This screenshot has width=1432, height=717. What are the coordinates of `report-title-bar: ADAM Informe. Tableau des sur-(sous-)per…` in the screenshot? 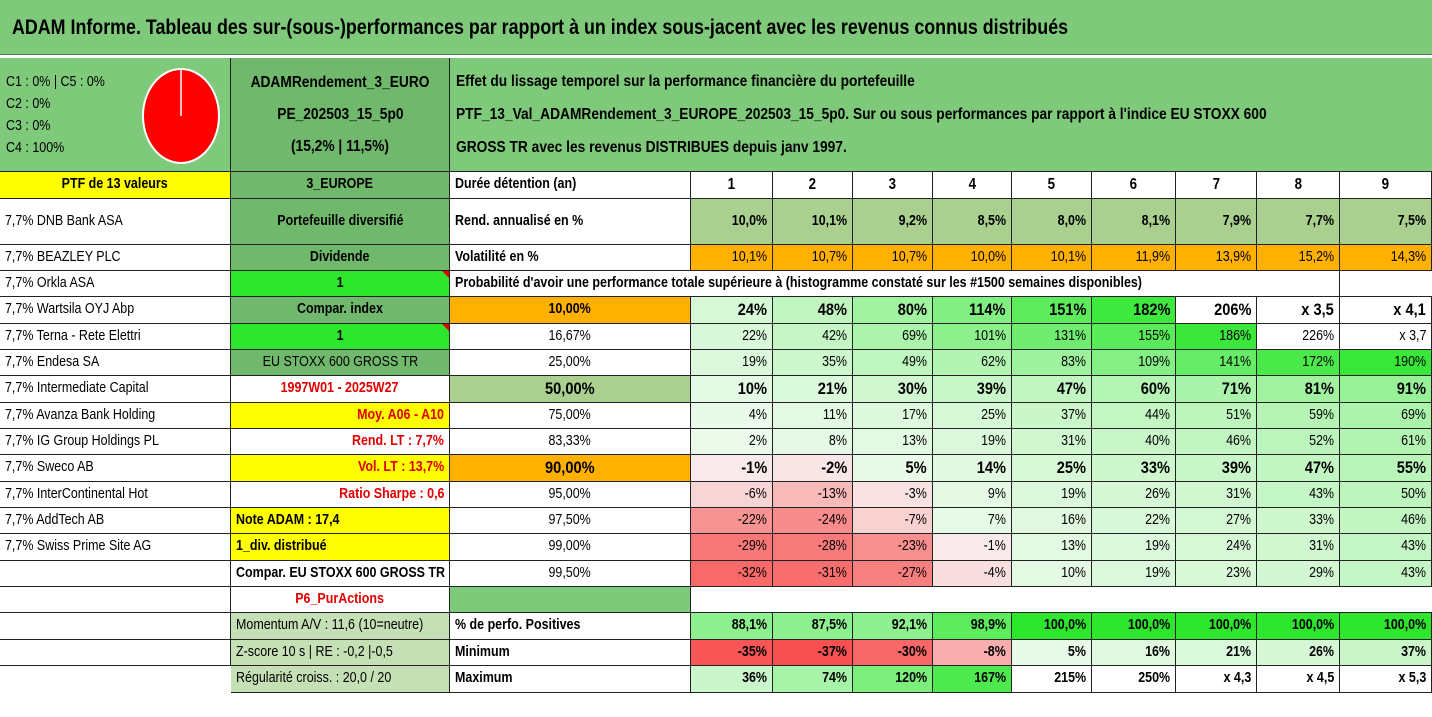 It's located at (716, 27).